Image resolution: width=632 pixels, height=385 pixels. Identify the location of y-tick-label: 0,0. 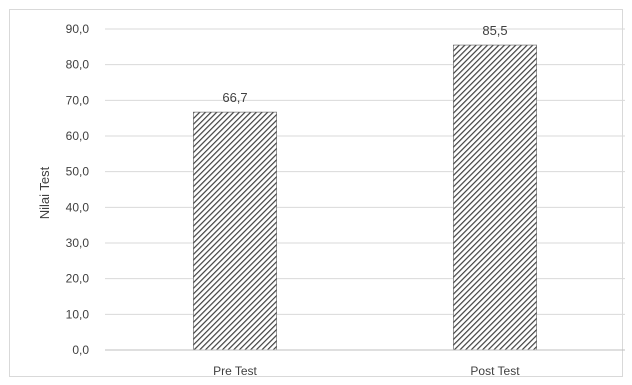
(80, 350).